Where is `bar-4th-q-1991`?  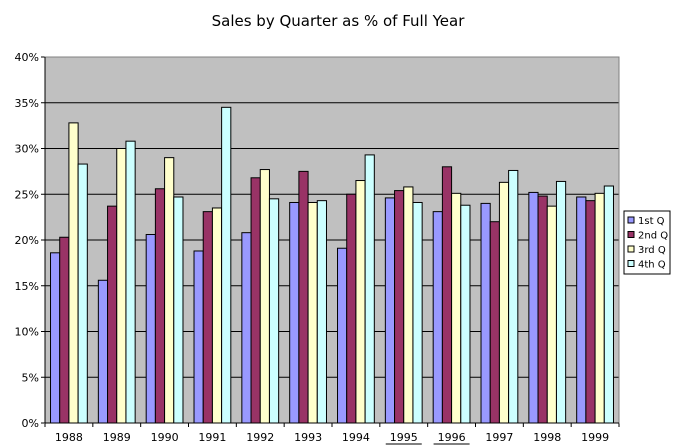
bar-4th-q-1991 is located at coordinates (226, 265).